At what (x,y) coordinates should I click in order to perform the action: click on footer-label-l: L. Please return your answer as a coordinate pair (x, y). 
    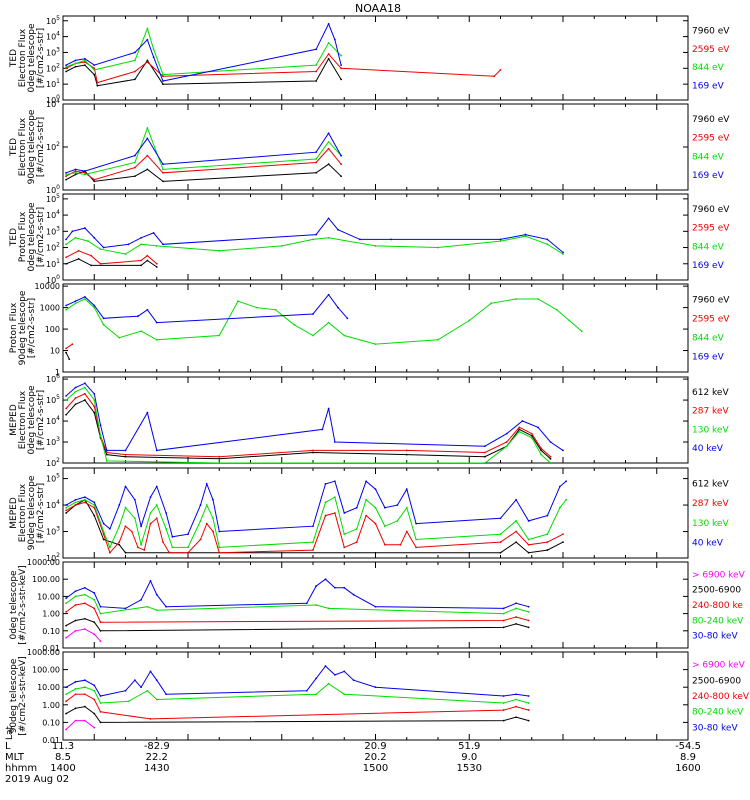
    Looking at the image, I should click on (8, 746).